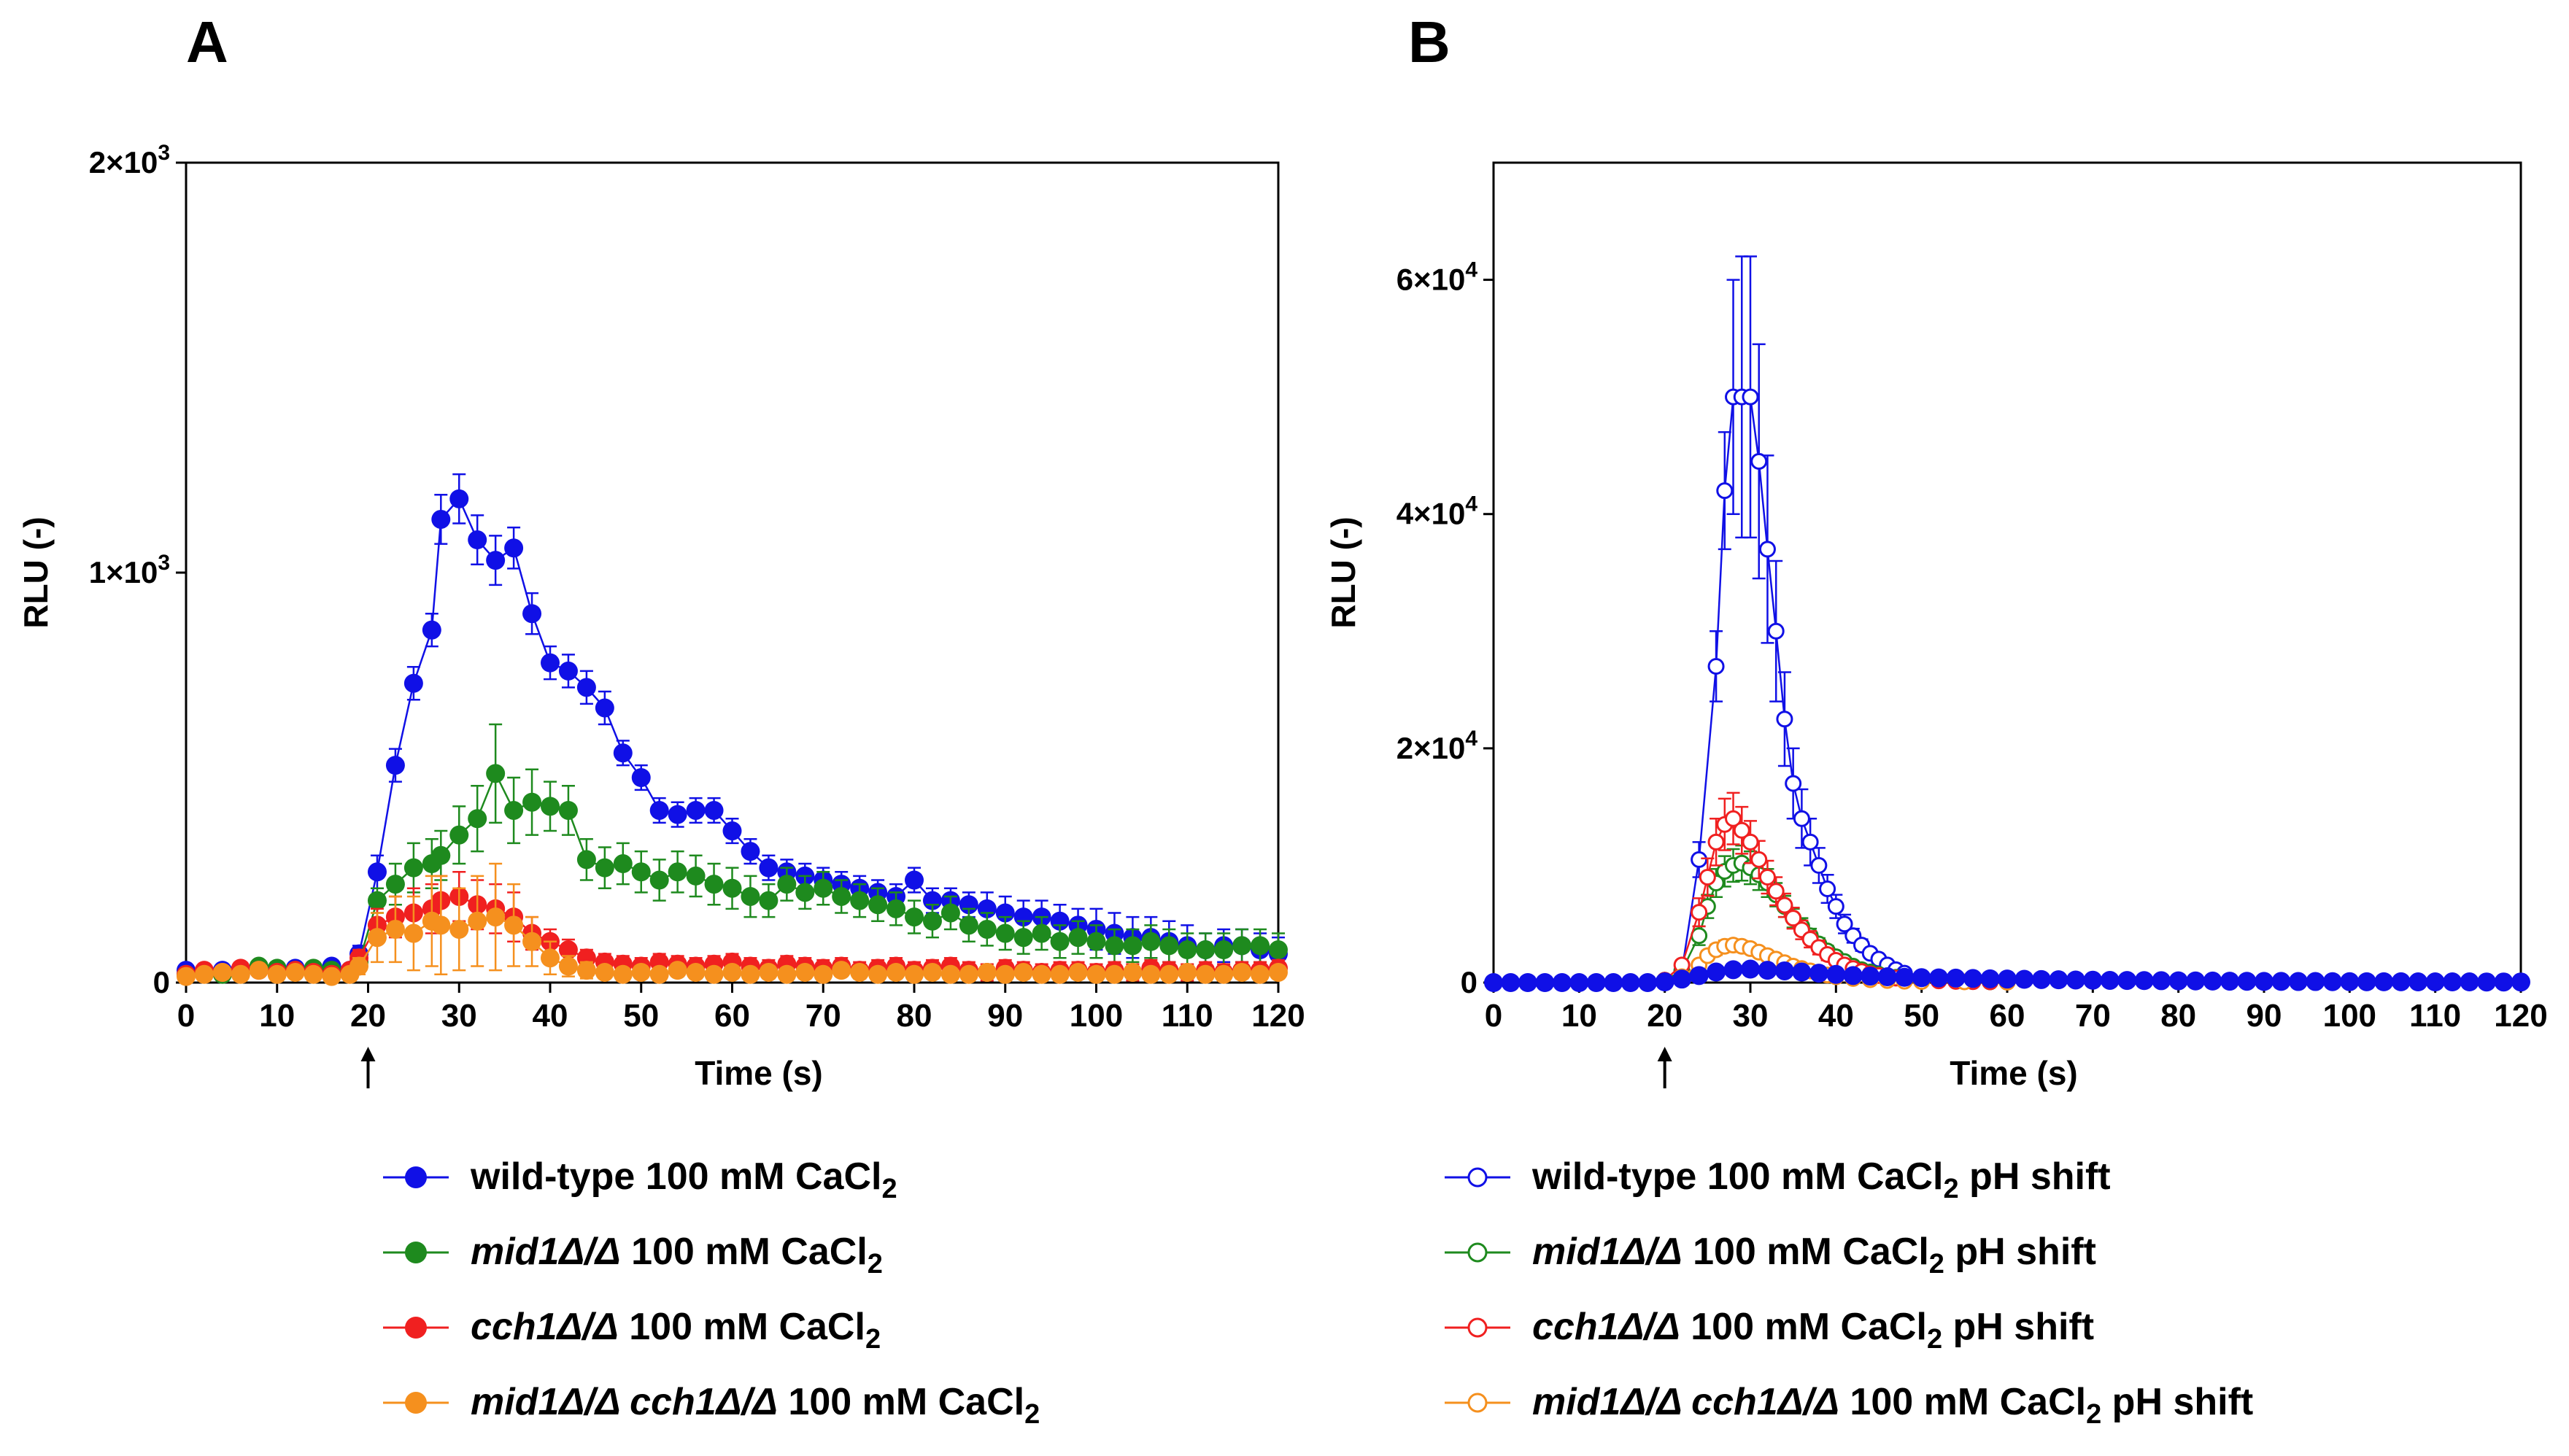  Describe the element at coordinates (1770, 1255) in the screenshot. I see `legend-item: mid1Δ/Δ 100 mM CaCl2 pH shift` at that location.